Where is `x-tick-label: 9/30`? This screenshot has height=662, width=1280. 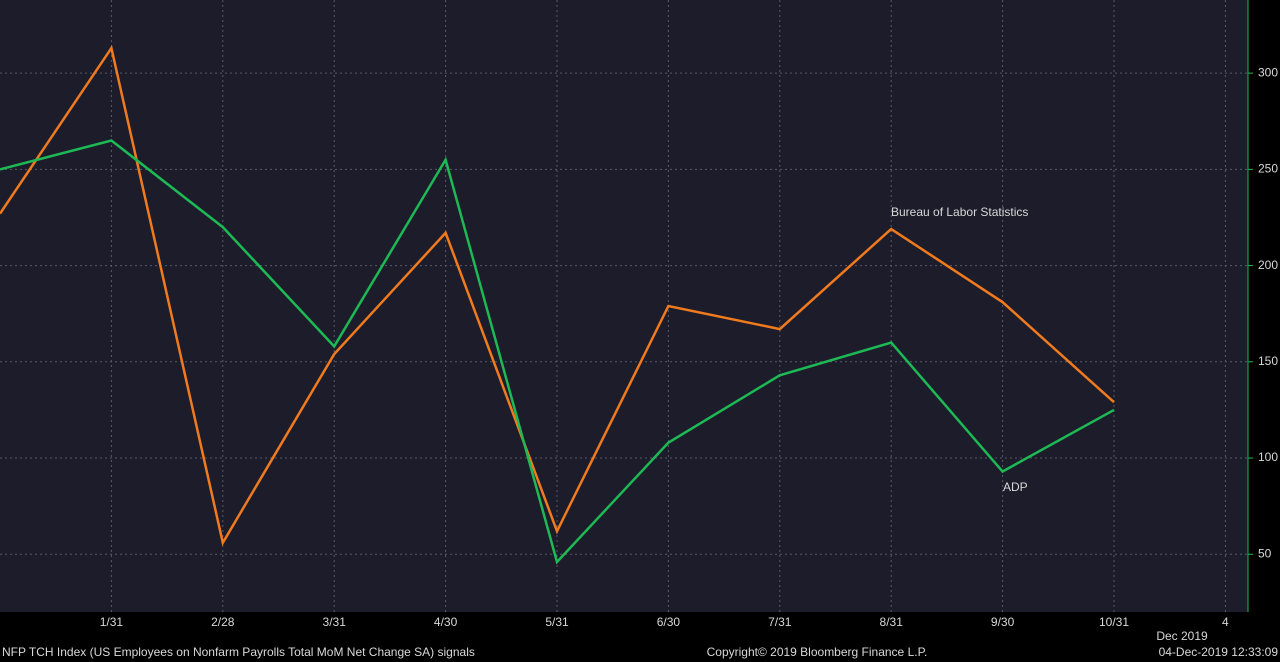 x-tick-label: 9/30 is located at coordinates (1003, 622).